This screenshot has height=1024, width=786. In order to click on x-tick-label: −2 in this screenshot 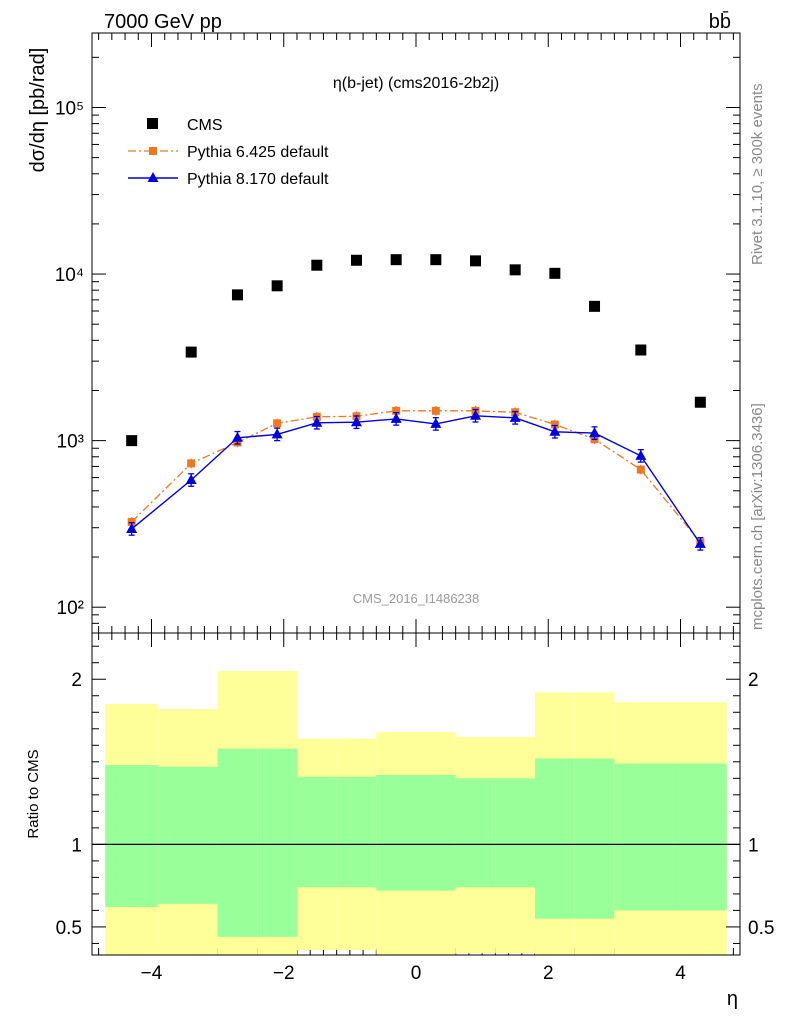, I will do `click(284, 973)`.